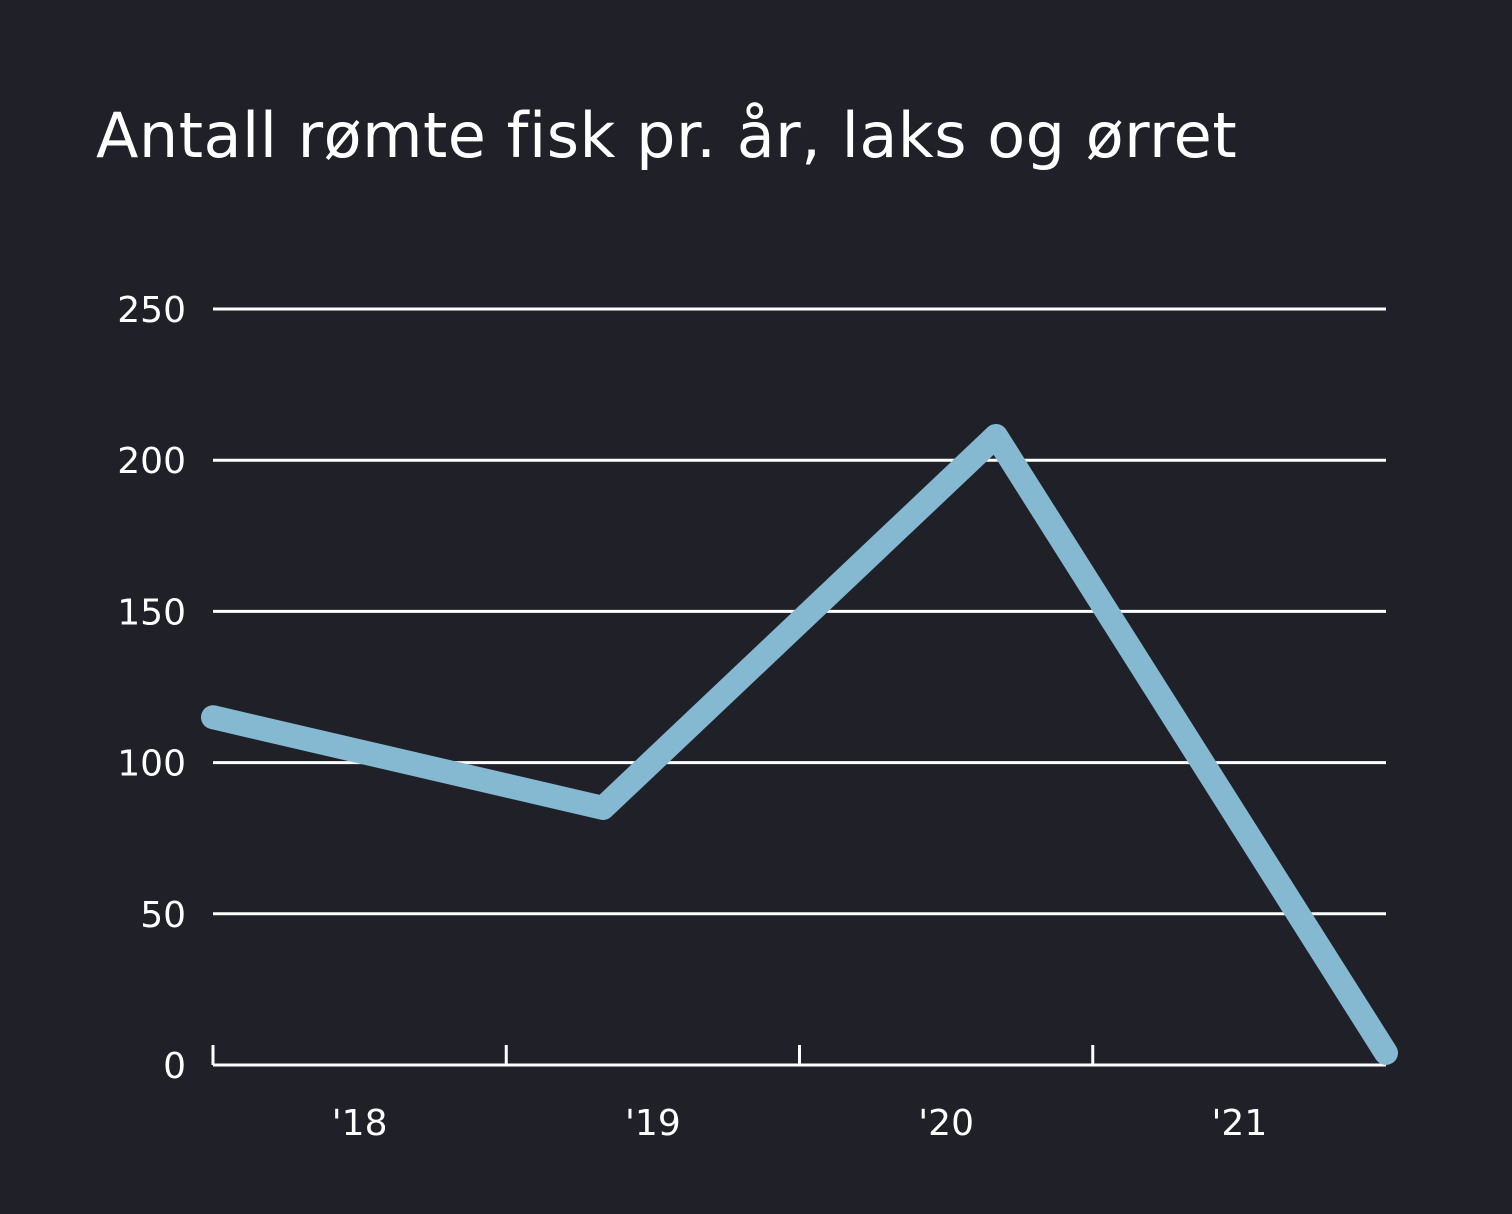 Image resolution: width=1512 pixels, height=1214 pixels. I want to click on y-tick-label: 150, so click(151, 612).